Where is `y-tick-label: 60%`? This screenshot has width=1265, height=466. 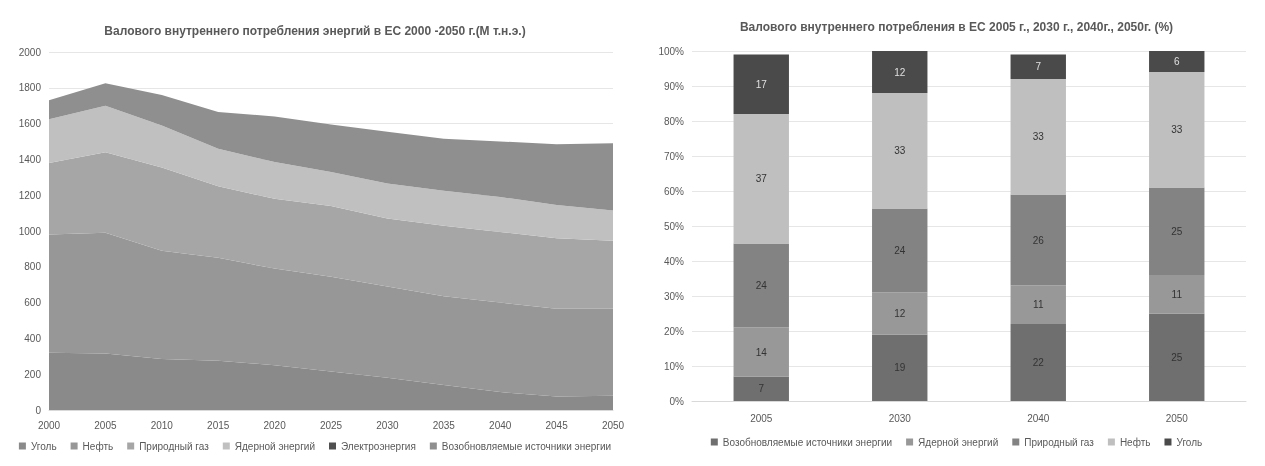
y-tick-label: 60% is located at coordinates (674, 191).